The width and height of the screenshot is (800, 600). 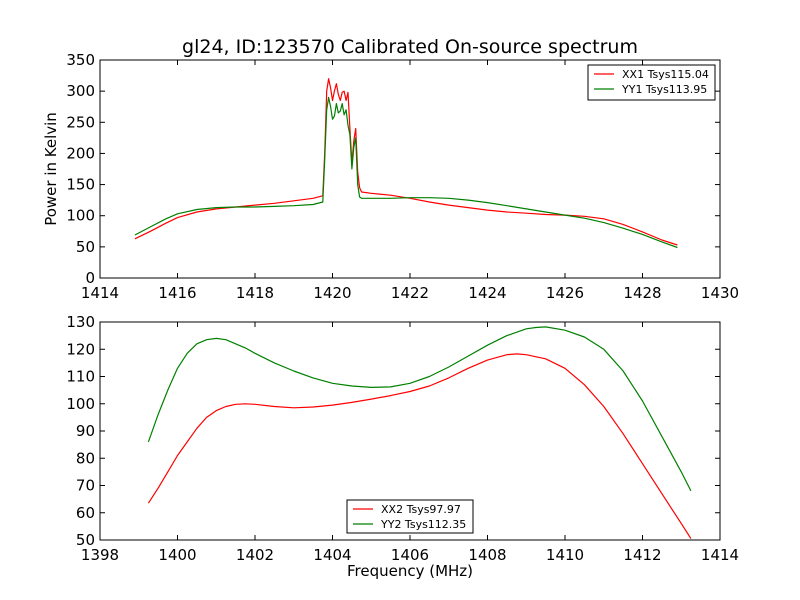 What do you see at coordinates (665, 74) in the screenshot?
I see `top-legend-label-1: XX1 Tsys115.04` at bounding box center [665, 74].